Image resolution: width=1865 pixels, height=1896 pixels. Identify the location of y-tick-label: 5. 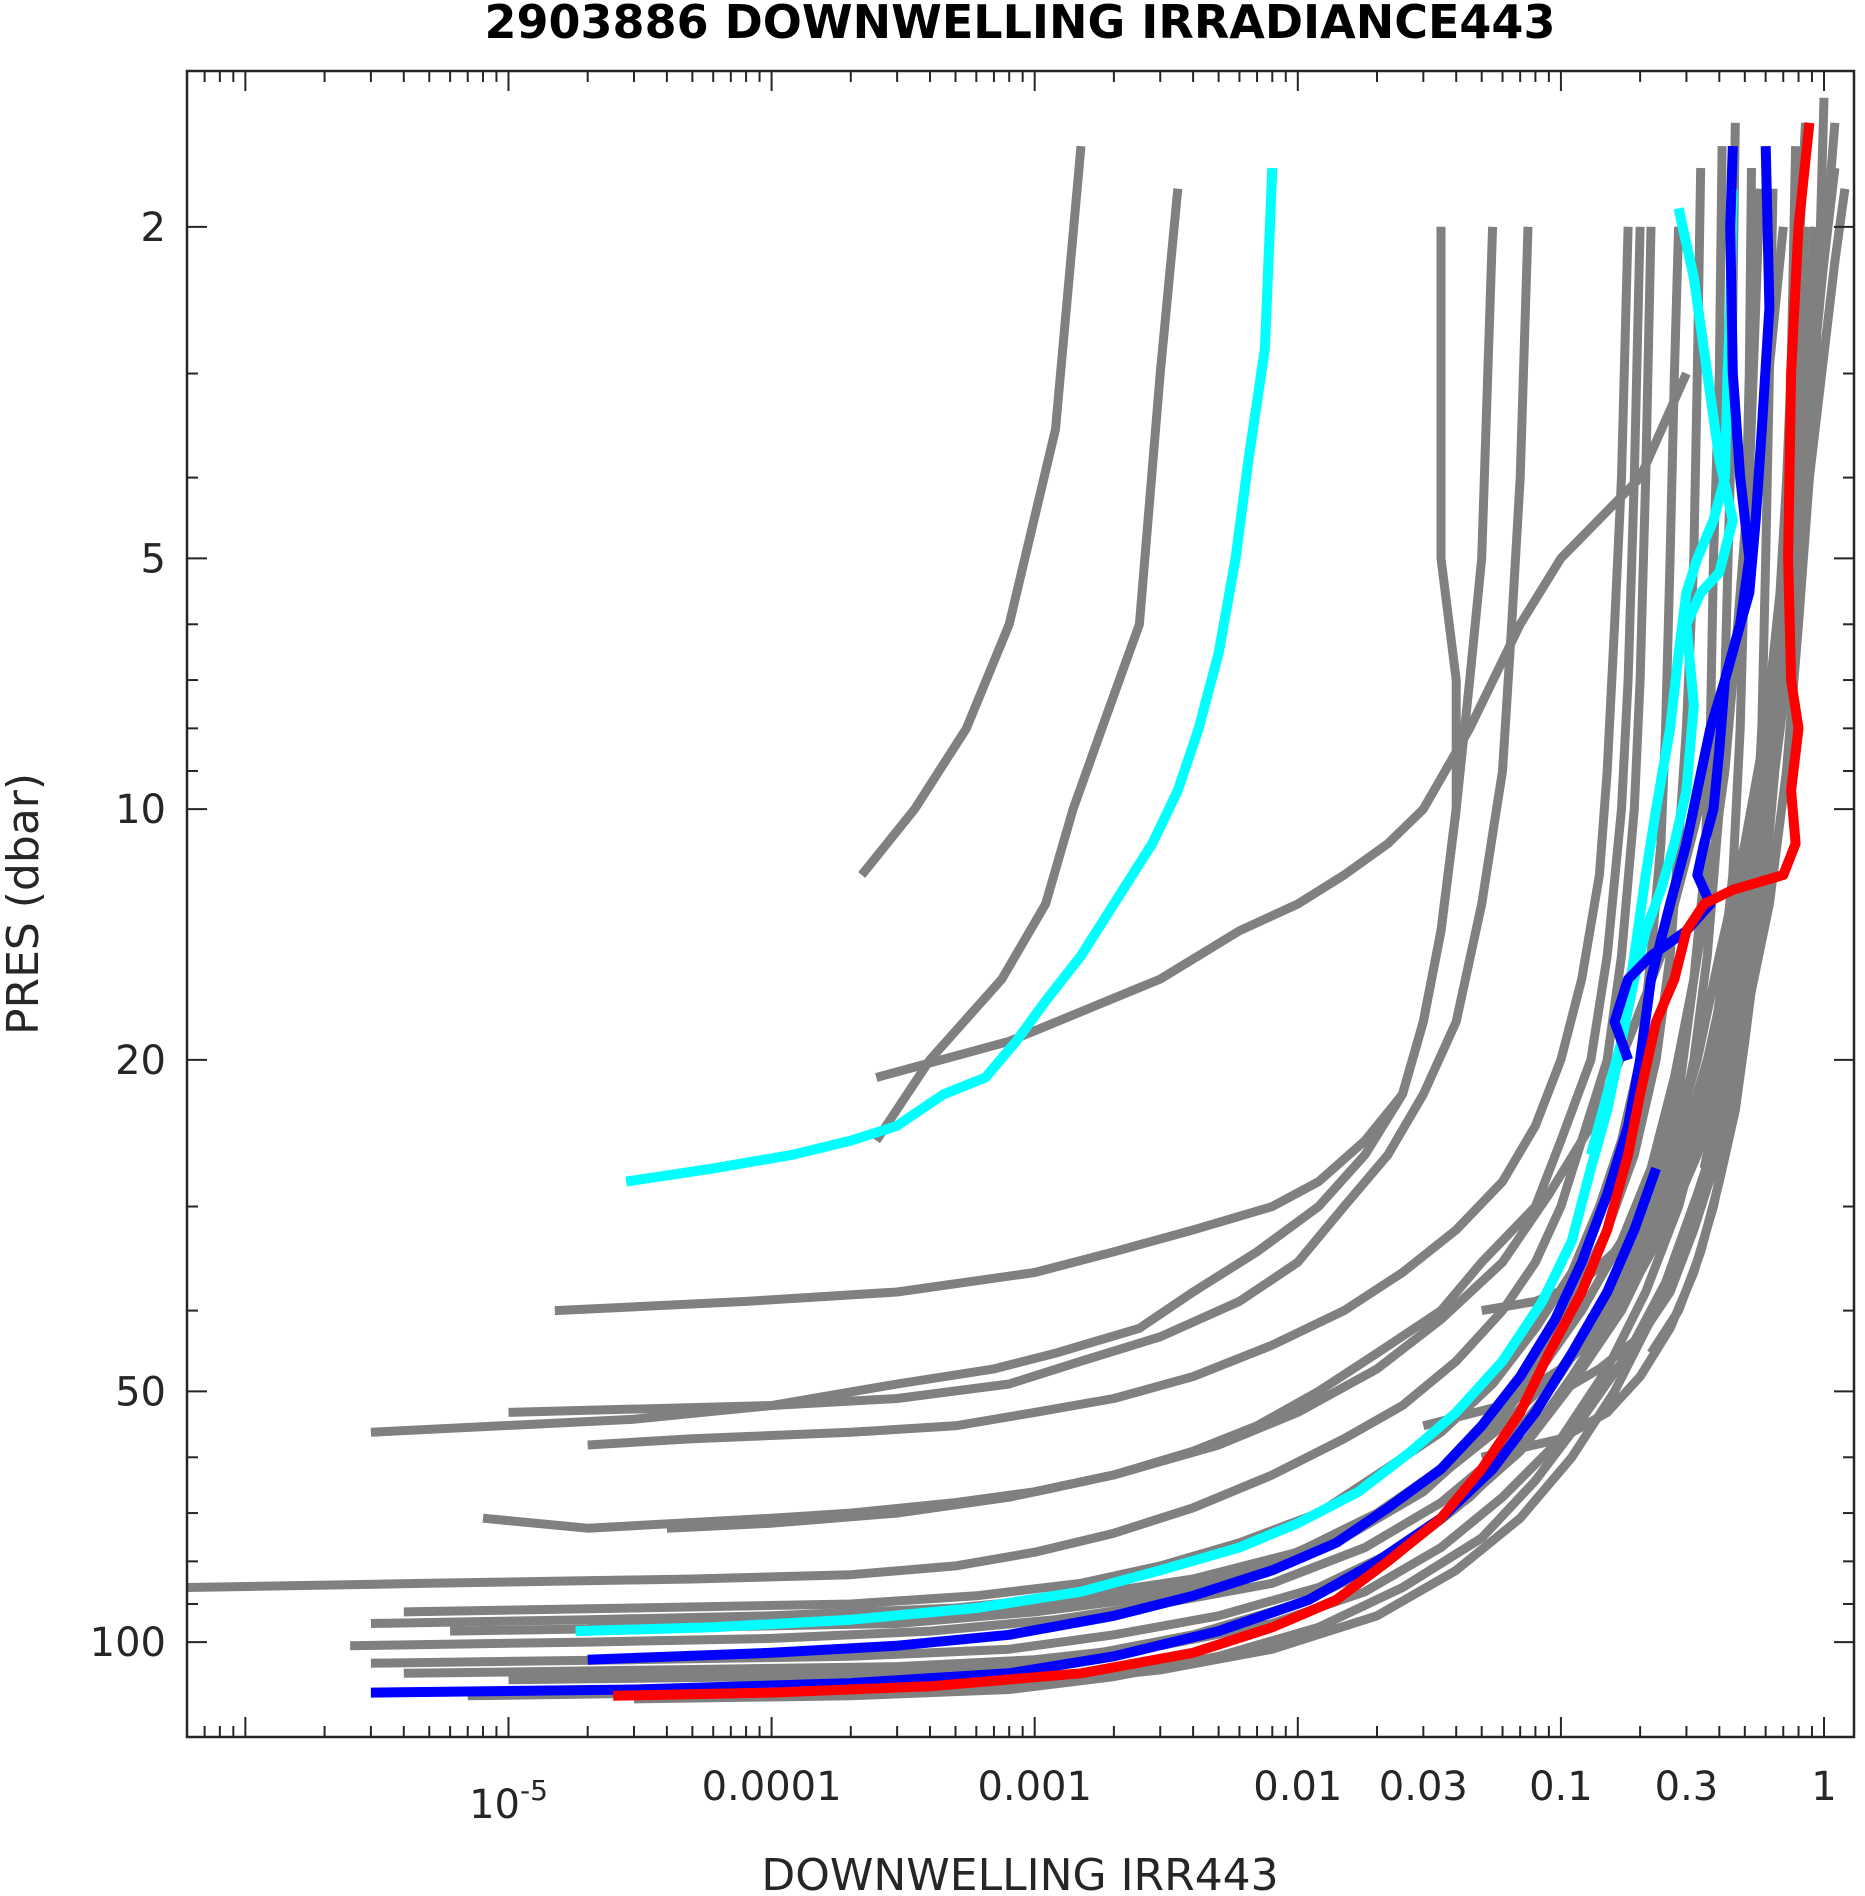
(153, 559).